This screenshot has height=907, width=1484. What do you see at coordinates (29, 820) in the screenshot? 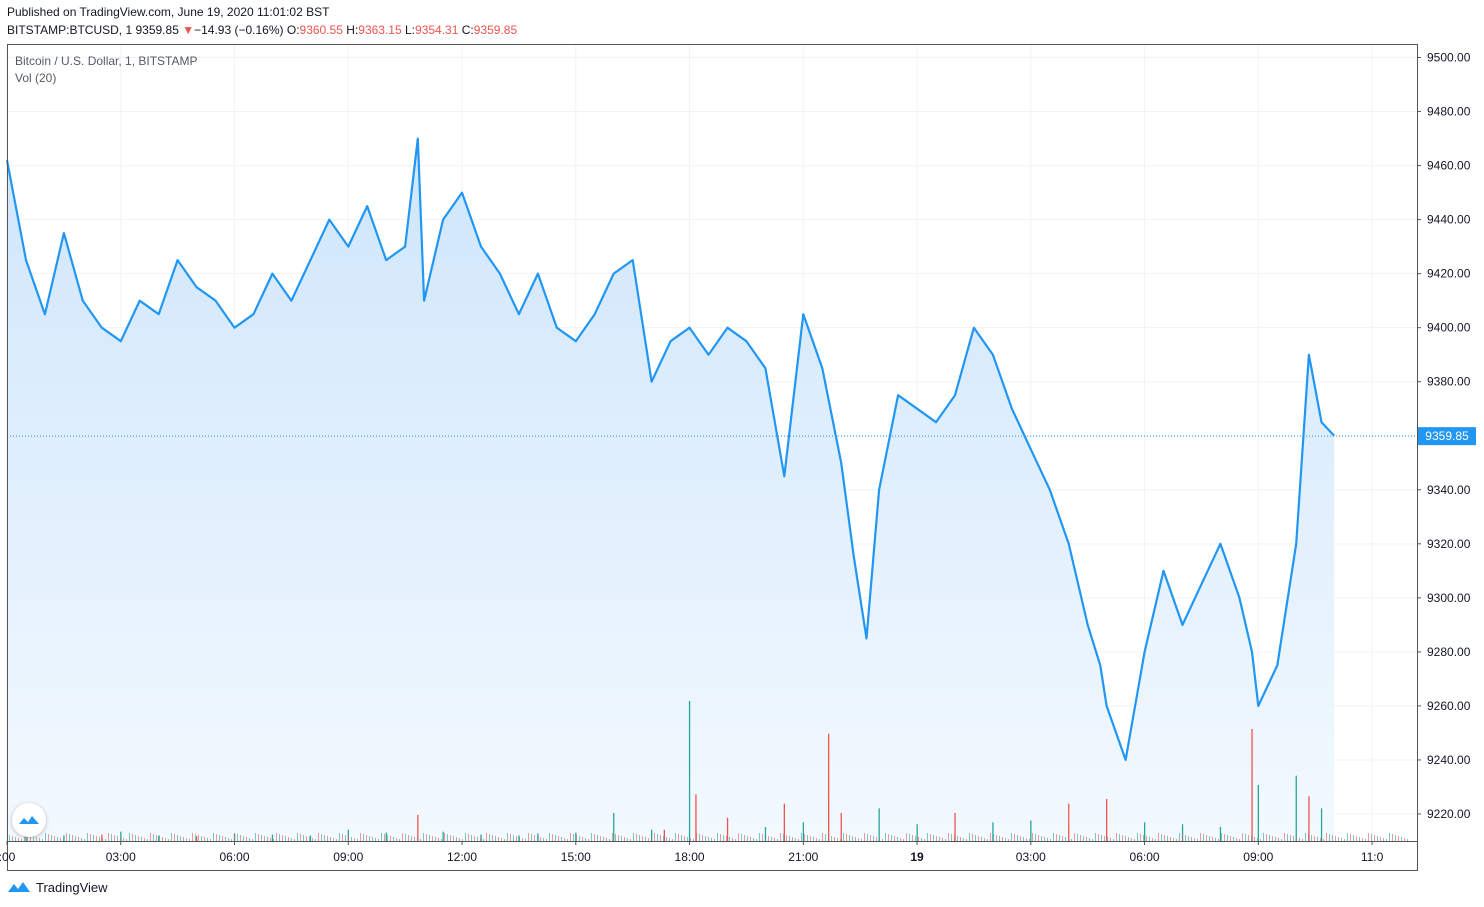
I see `tradingview-logo-icon` at bounding box center [29, 820].